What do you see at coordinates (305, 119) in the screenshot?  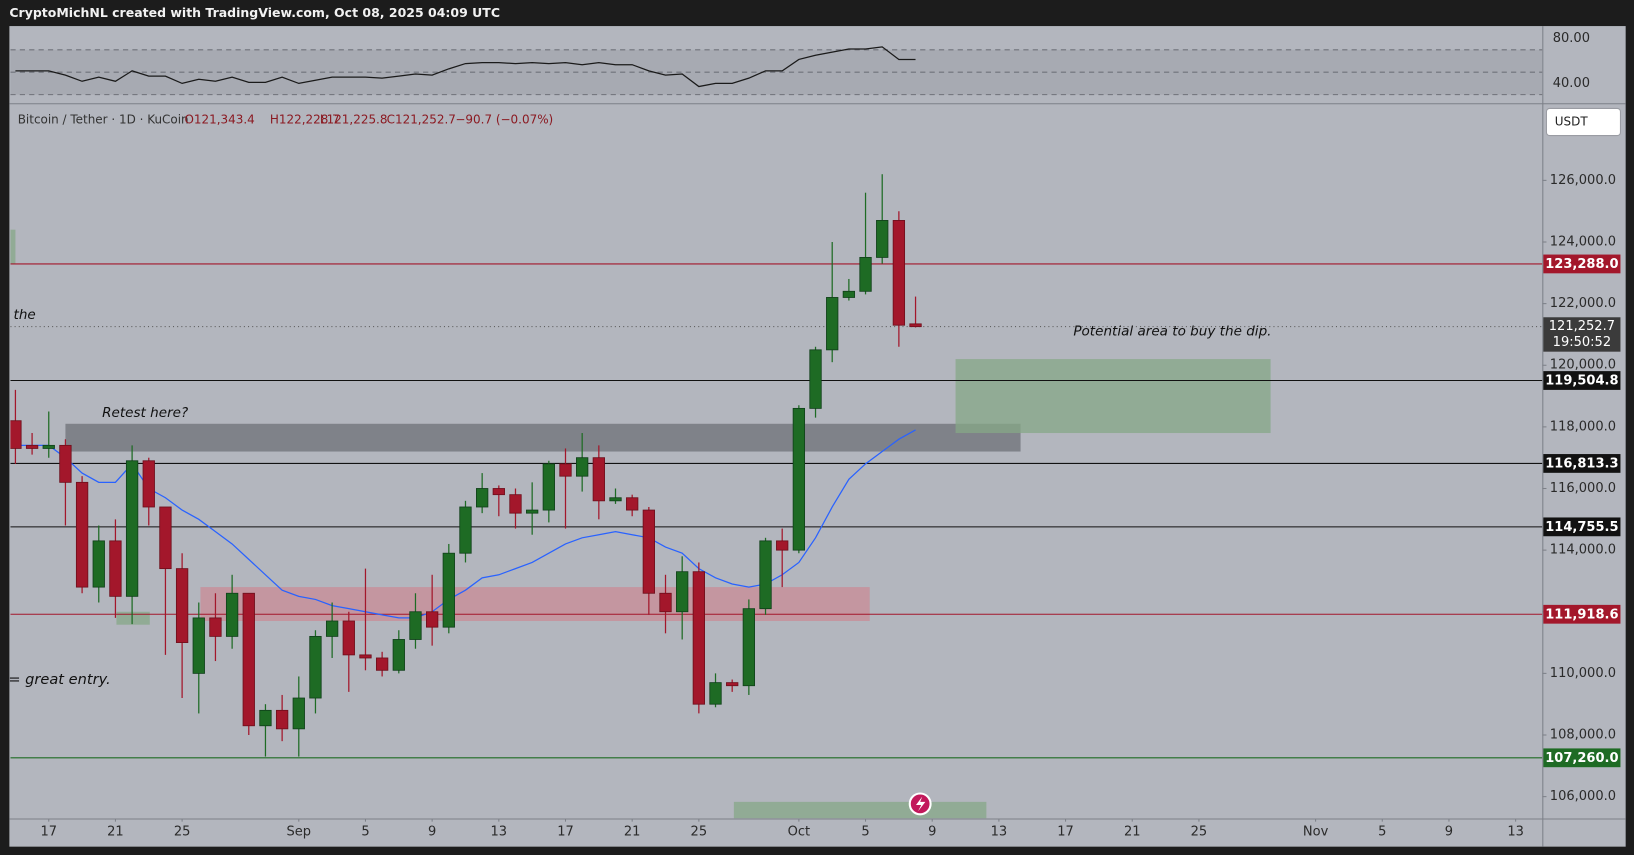 I see `legend-high: H122,228.7` at bounding box center [305, 119].